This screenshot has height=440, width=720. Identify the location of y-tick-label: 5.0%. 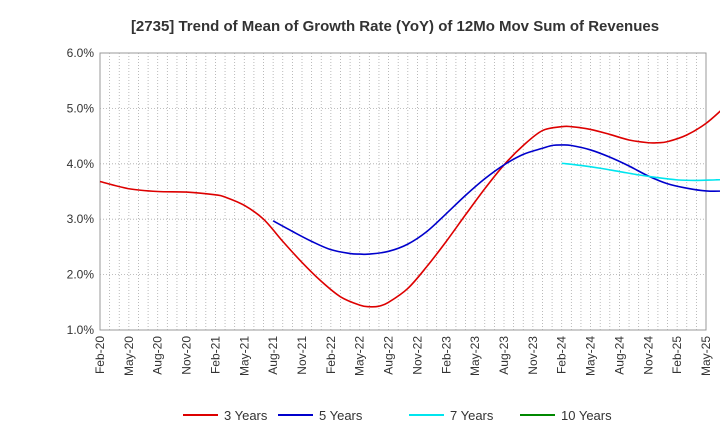
(81, 108).